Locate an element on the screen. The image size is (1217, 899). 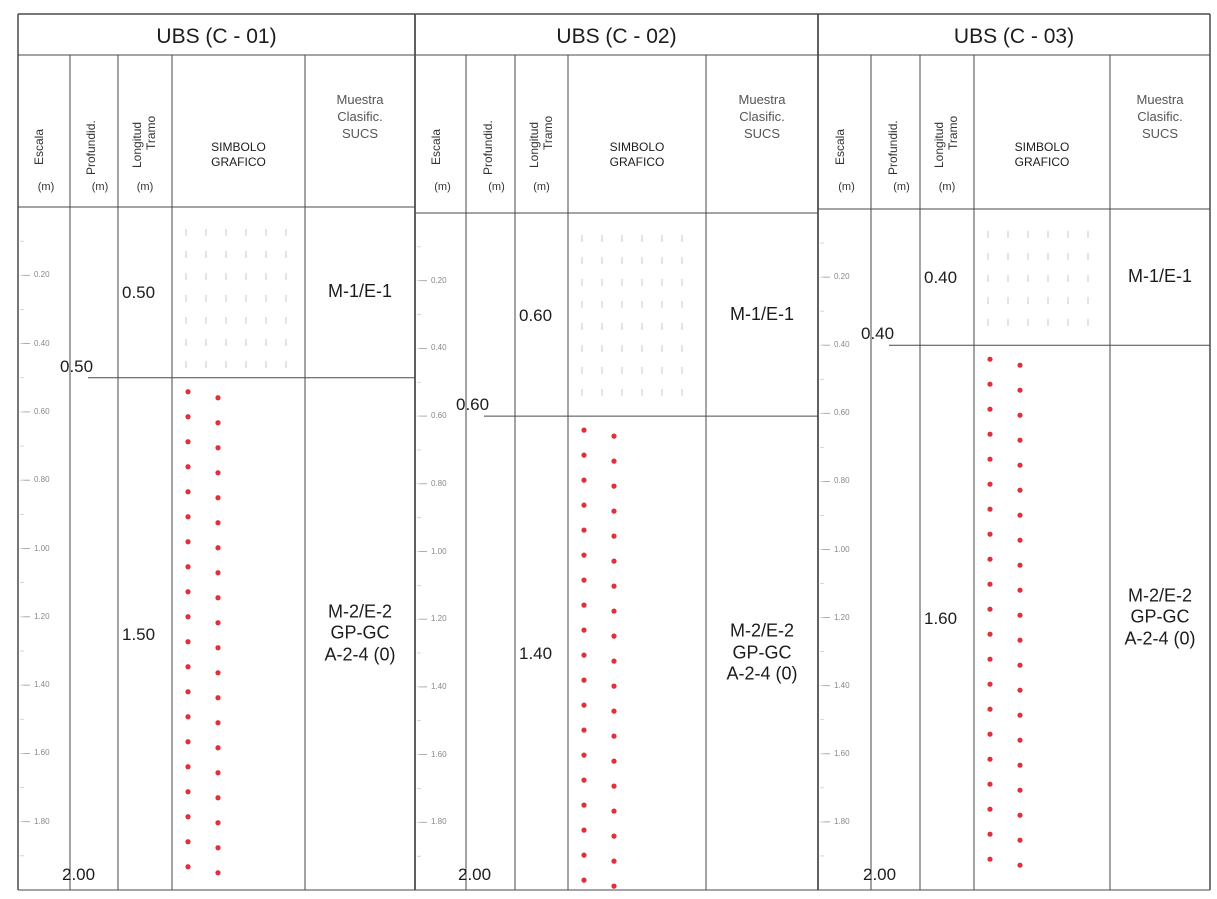
scale-tick-label: 0.20 is located at coordinates (842, 277).